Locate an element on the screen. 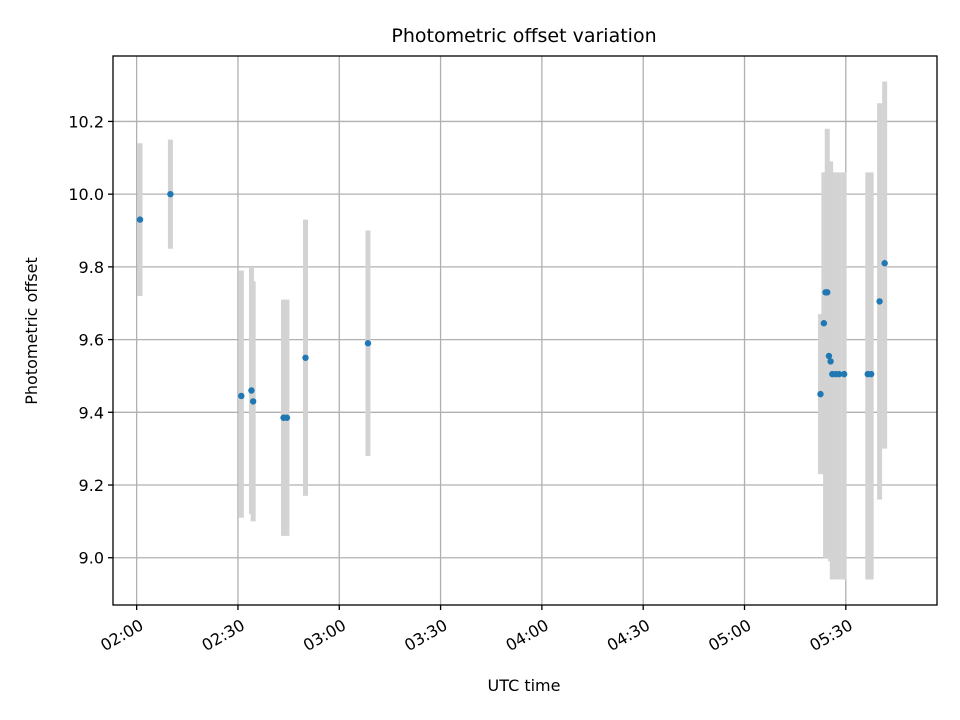 The height and width of the screenshot is (720, 960). x-tick-label: 02:30 is located at coordinates (223, 635).